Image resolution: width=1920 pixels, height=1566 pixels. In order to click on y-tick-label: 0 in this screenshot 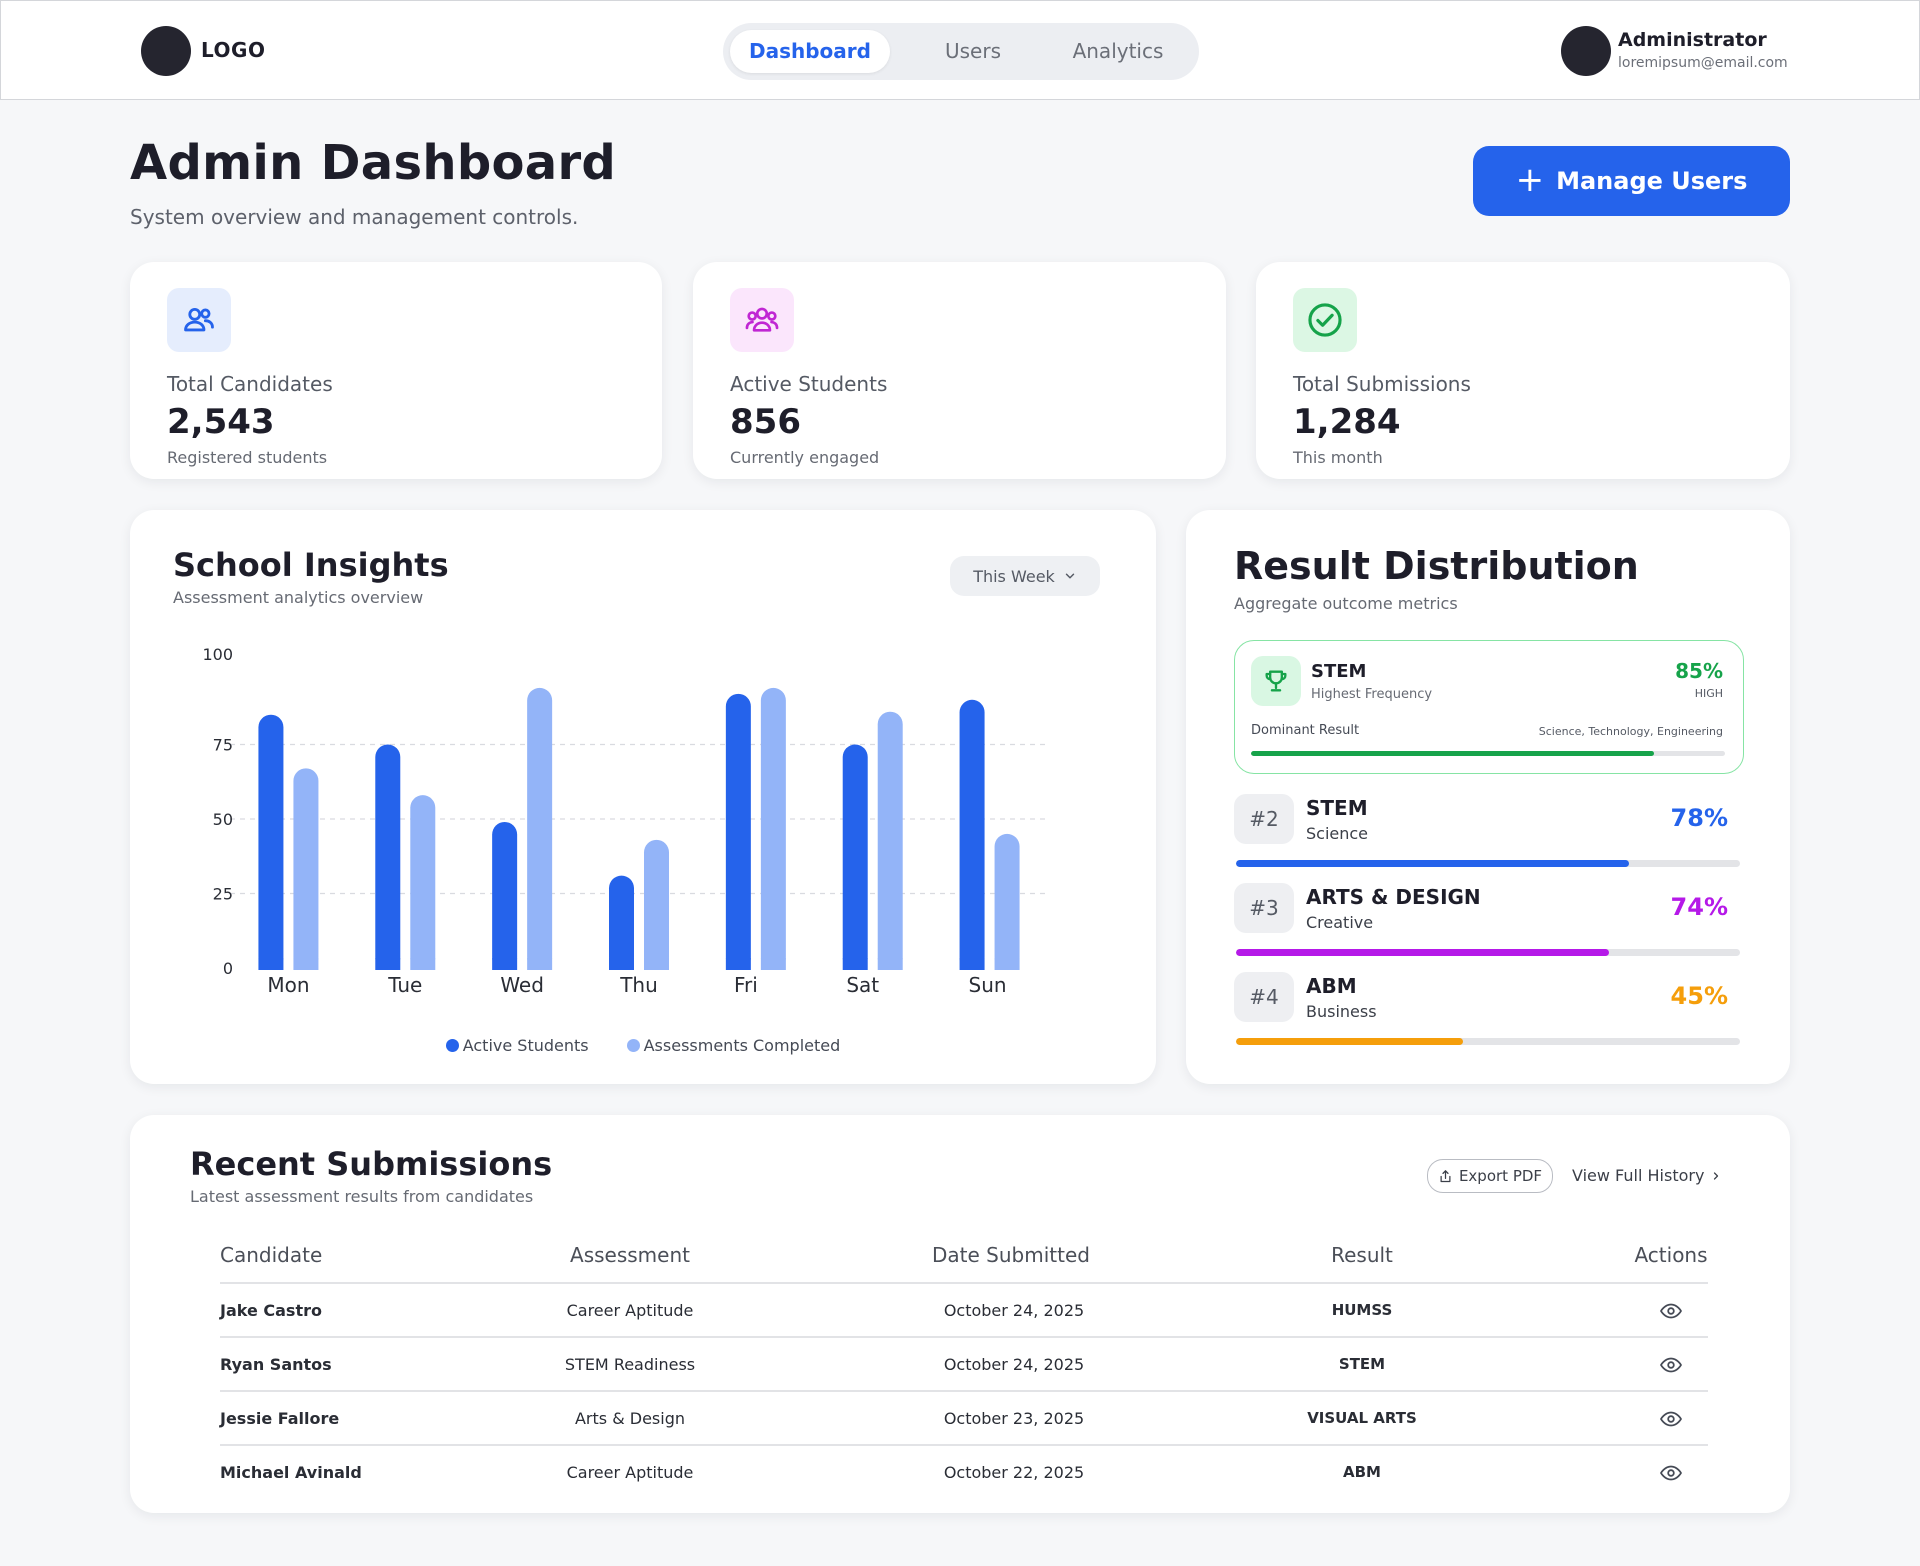, I will do `click(228, 968)`.